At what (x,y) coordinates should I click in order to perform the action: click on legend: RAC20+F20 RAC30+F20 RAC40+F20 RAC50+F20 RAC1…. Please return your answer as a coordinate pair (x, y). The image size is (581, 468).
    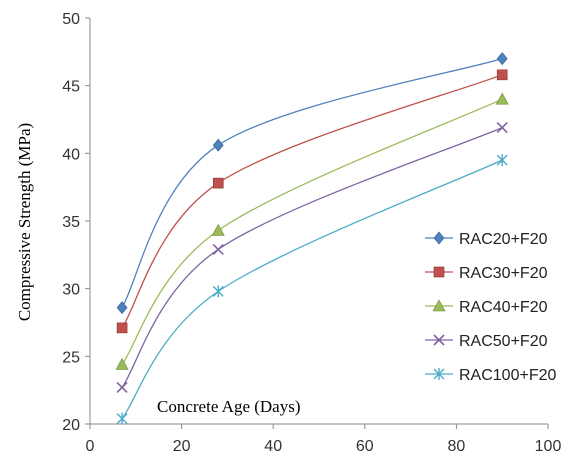
    Looking at the image, I should click on (490, 307).